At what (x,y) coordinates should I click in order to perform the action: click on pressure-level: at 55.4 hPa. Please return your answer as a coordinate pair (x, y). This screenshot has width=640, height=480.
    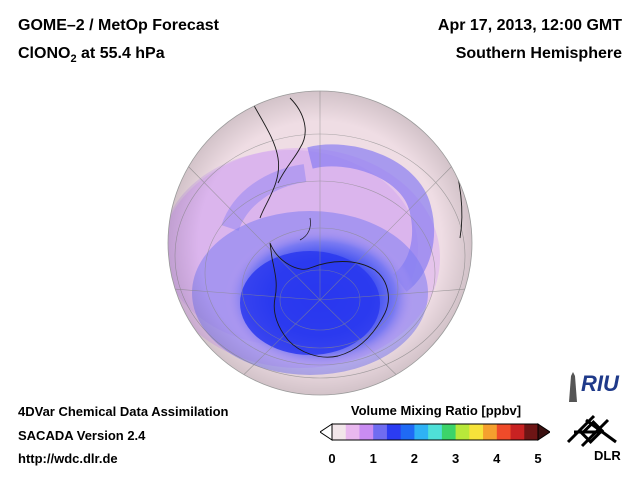
    Looking at the image, I should click on (120, 53).